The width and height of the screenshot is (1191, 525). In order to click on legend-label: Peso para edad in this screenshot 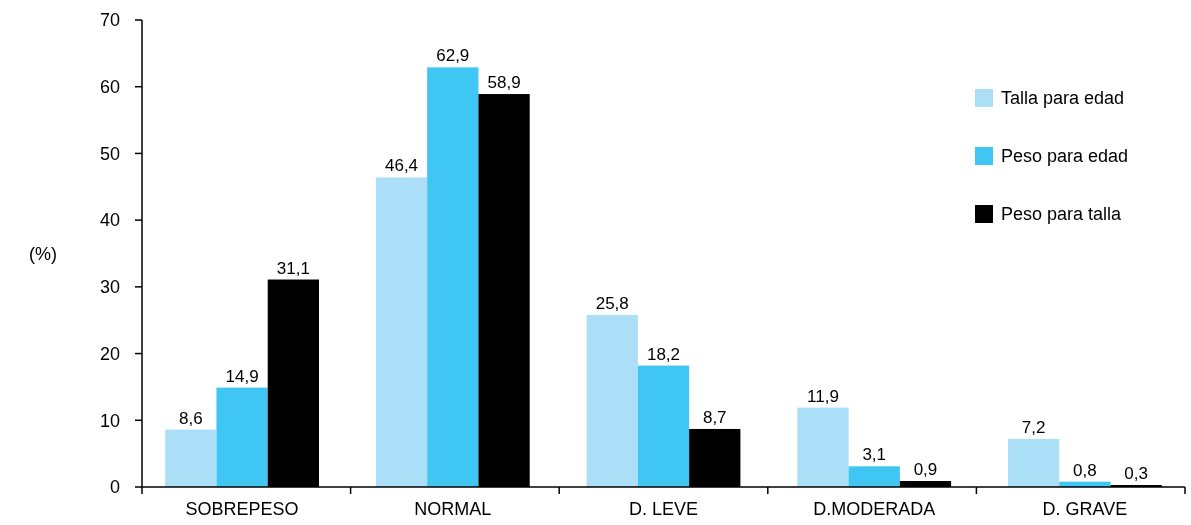, I will do `click(1065, 156)`.